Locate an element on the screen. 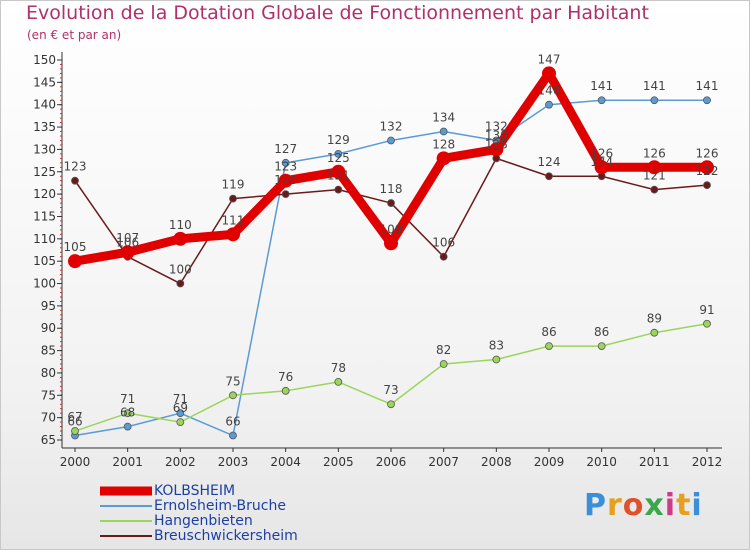  y-tick-label: 100 is located at coordinates (44, 284).